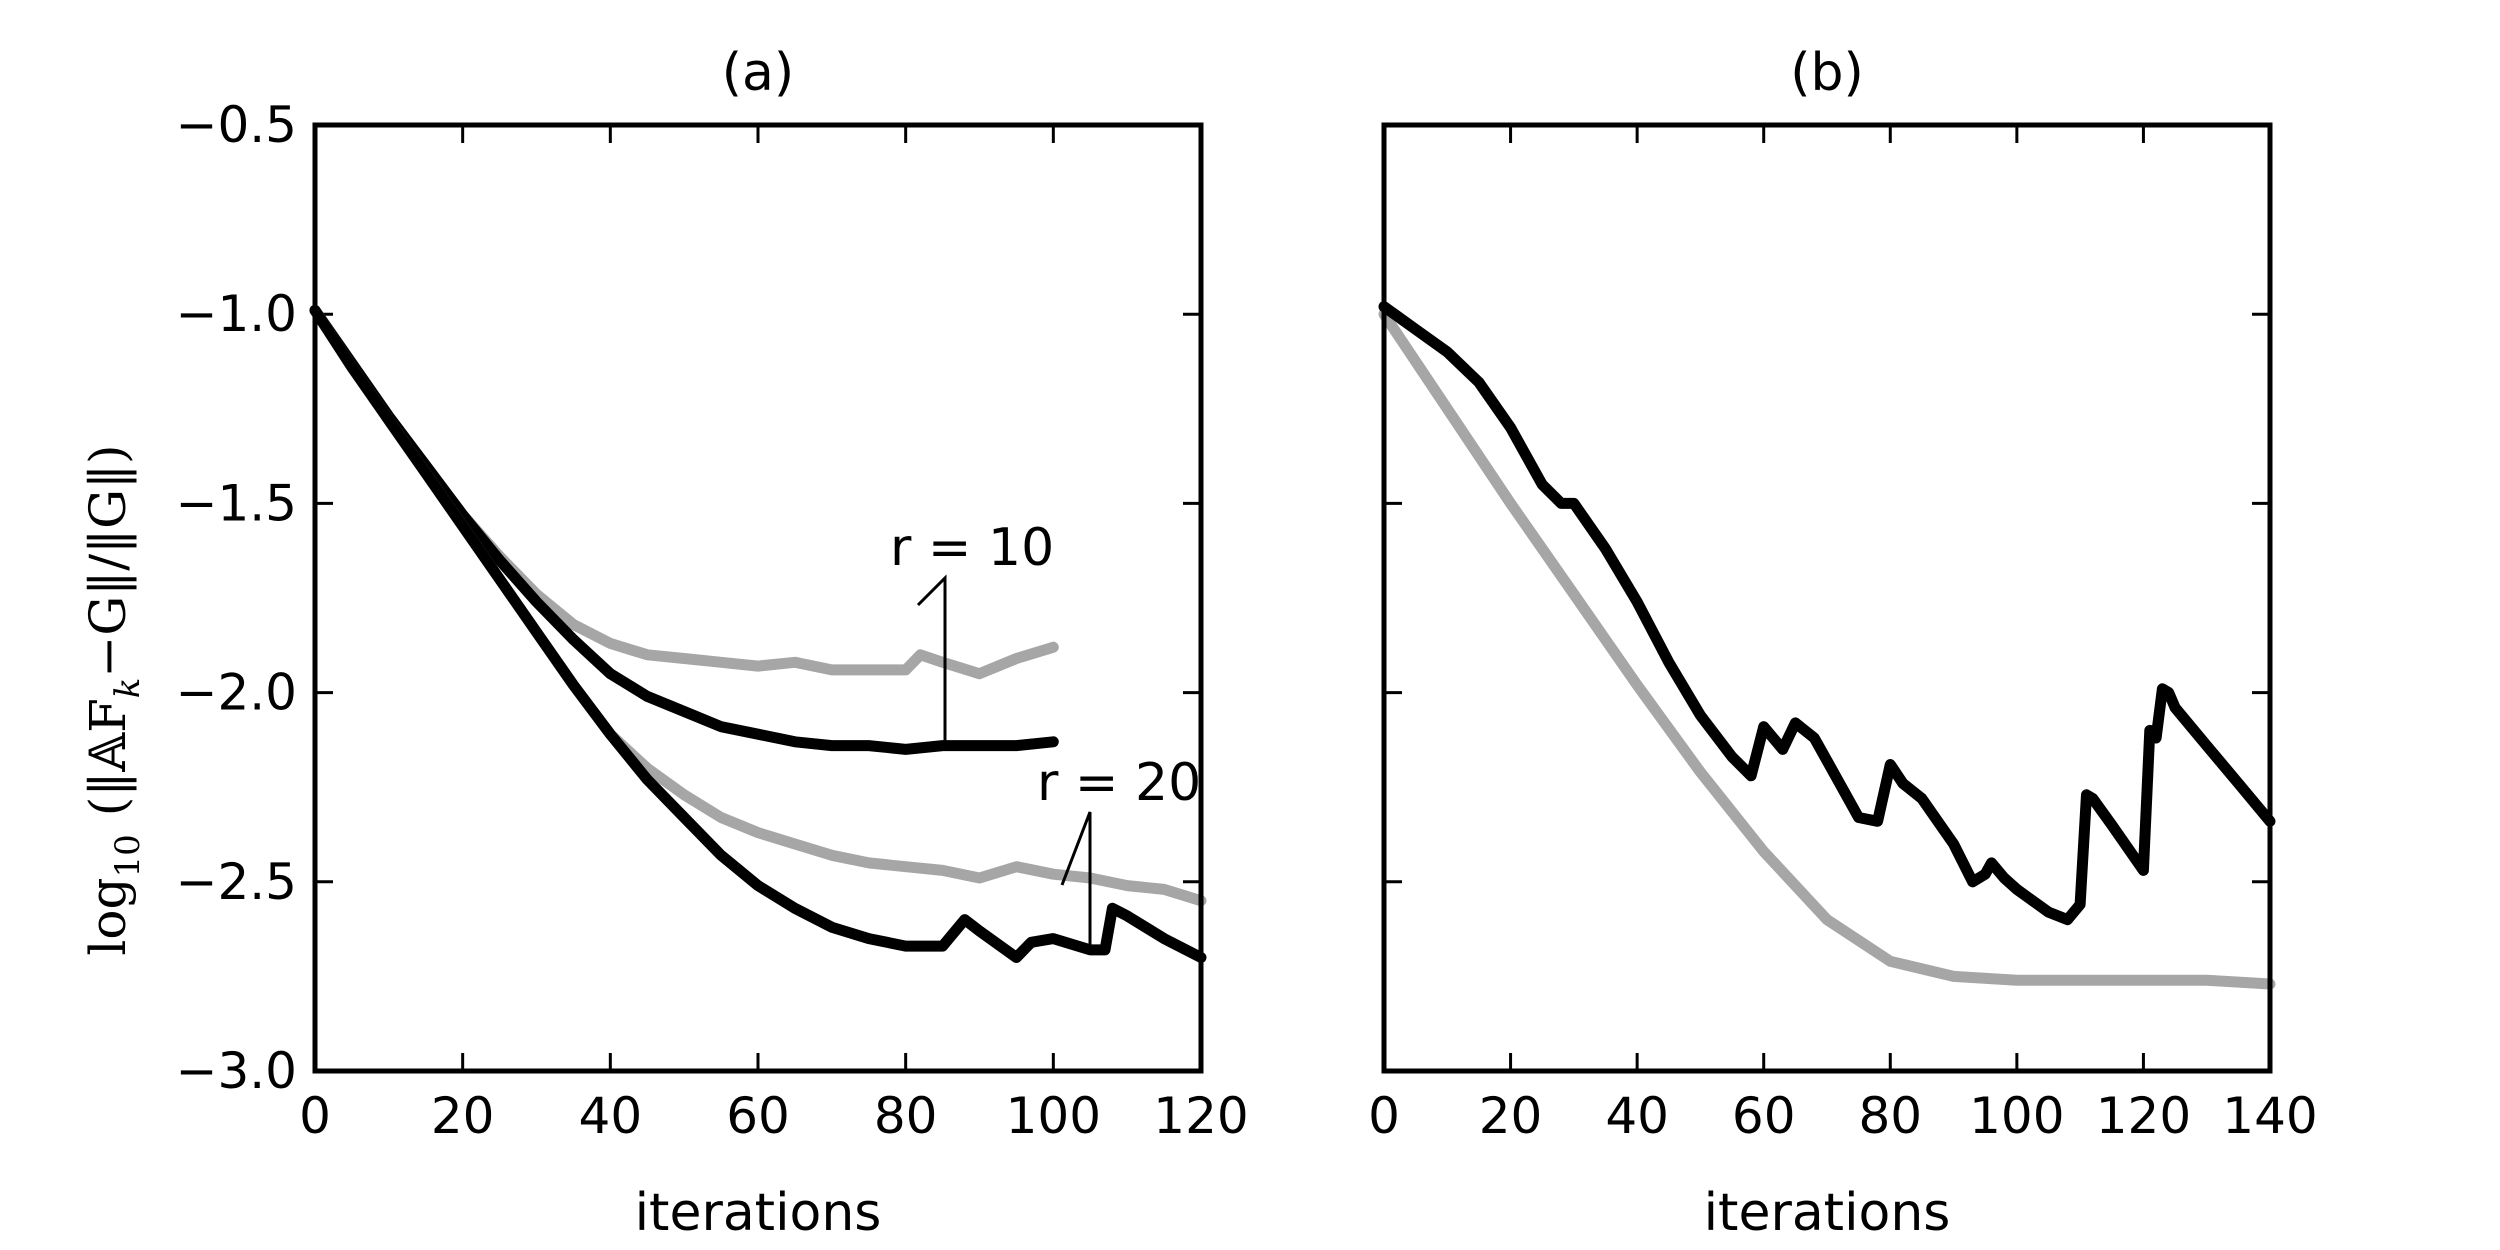  Describe the element at coordinates (1764, 1116) in the screenshot. I see `panel-b-xtick-label-3: 60` at that location.